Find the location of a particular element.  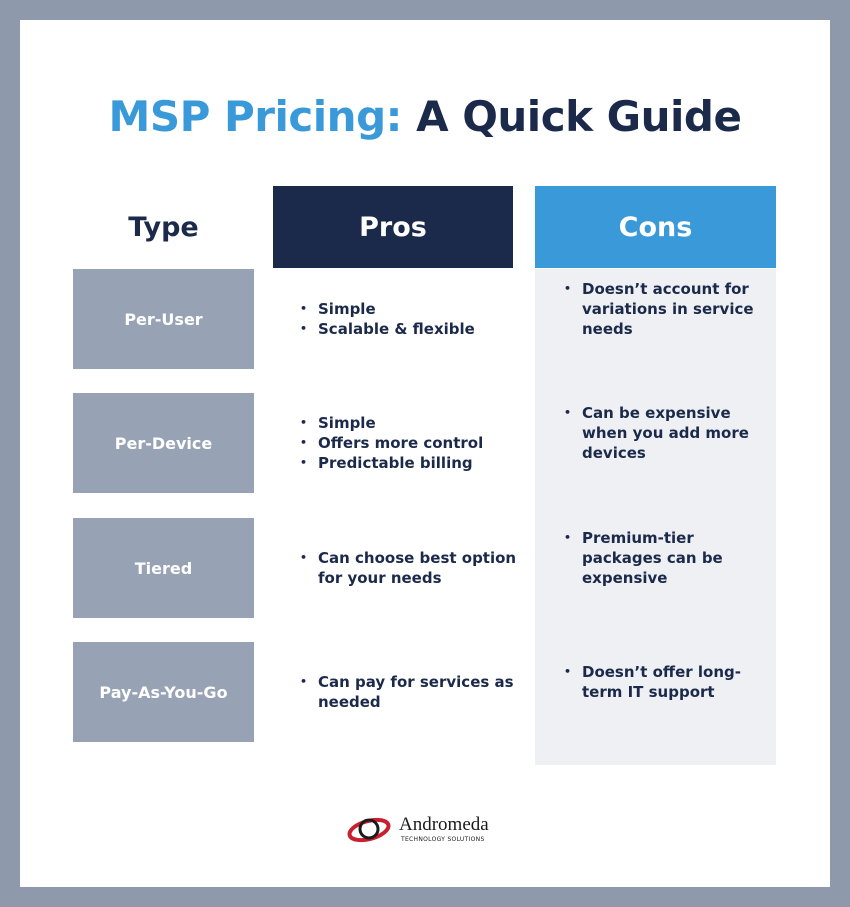

pros-list: SimpleScalable & flexible is located at coordinates (405, 319).